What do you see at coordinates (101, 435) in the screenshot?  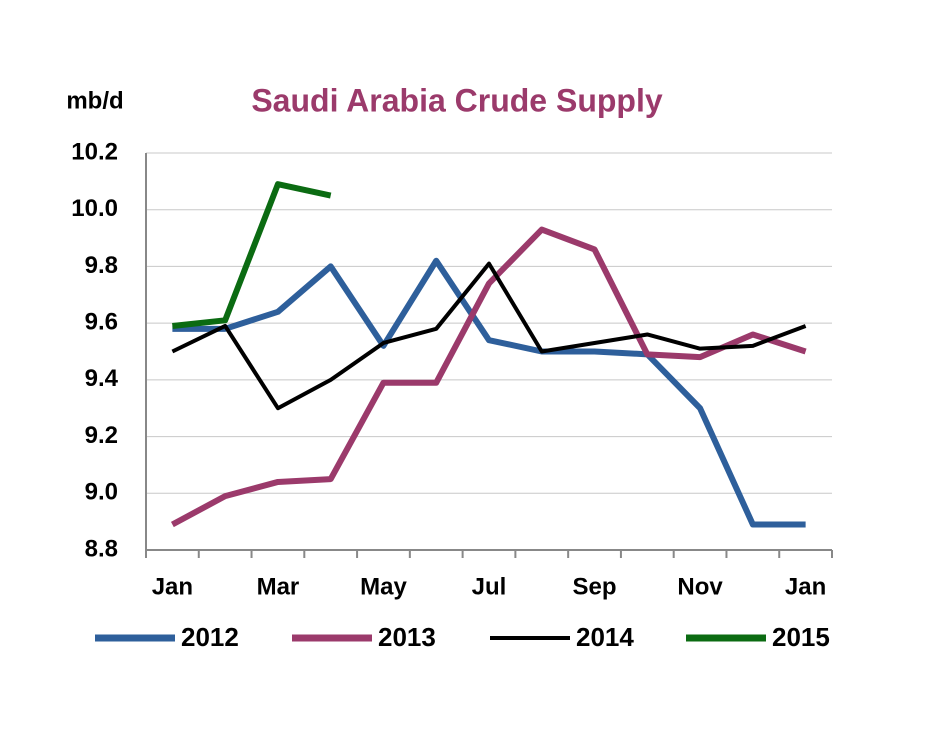 I see `y-tick-label: 9.2` at bounding box center [101, 435].